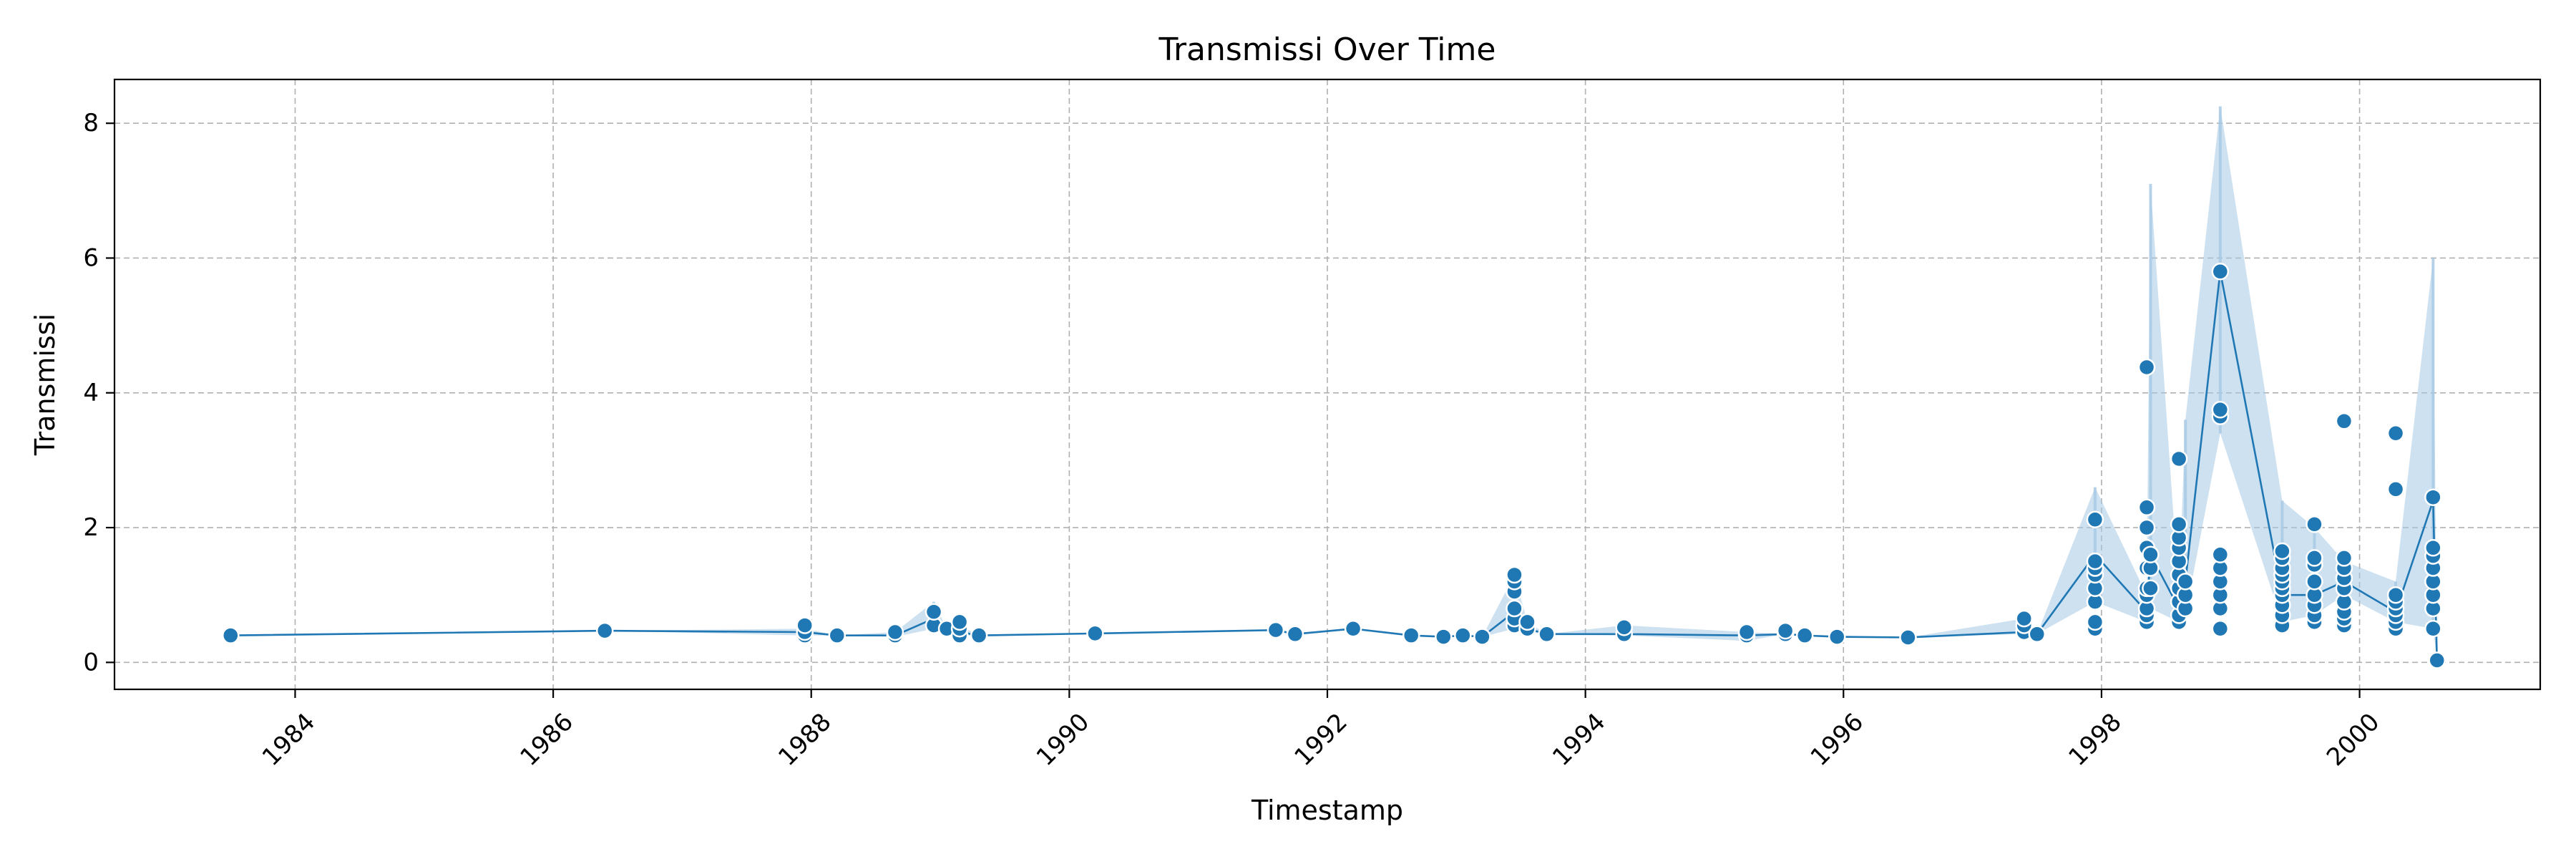 The width and height of the screenshot is (2576, 859). What do you see at coordinates (91, 662) in the screenshot?
I see `y-tick-label: 0` at bounding box center [91, 662].